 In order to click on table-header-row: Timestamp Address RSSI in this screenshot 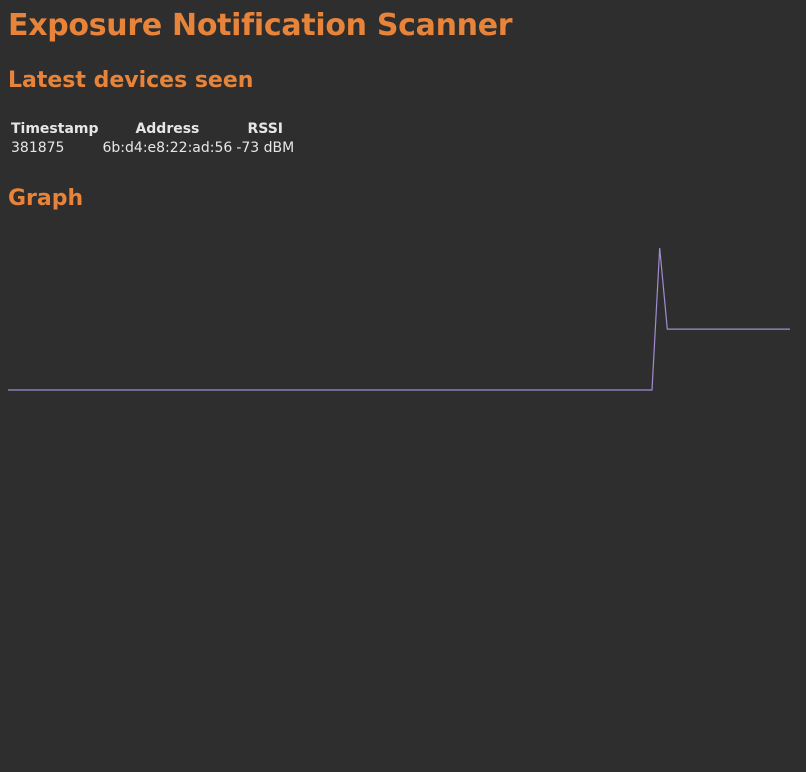, I will do `click(152, 129)`.